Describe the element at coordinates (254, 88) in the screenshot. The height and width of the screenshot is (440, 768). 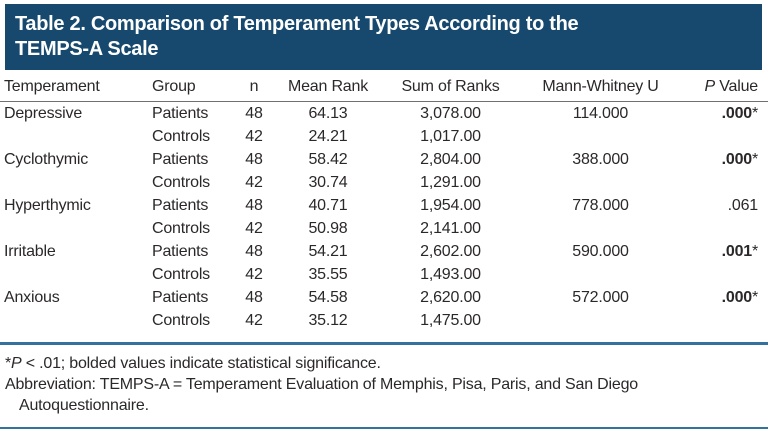
I see `col-header-n: n` at that location.